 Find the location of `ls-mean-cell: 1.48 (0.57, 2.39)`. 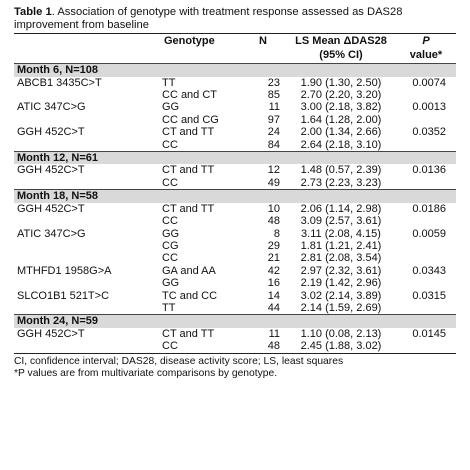

ls-mean-cell: 1.48 (0.57, 2.39) is located at coordinates (341, 170).